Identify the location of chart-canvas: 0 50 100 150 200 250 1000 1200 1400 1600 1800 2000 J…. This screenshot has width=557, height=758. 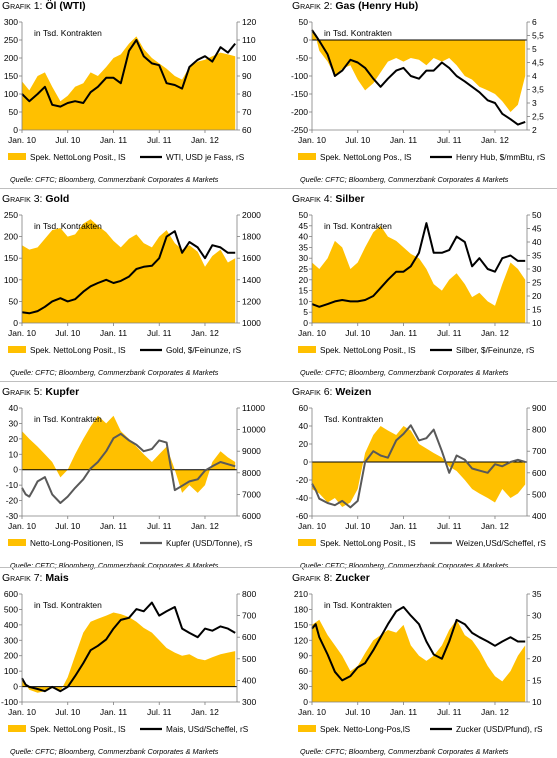
(132, 282).